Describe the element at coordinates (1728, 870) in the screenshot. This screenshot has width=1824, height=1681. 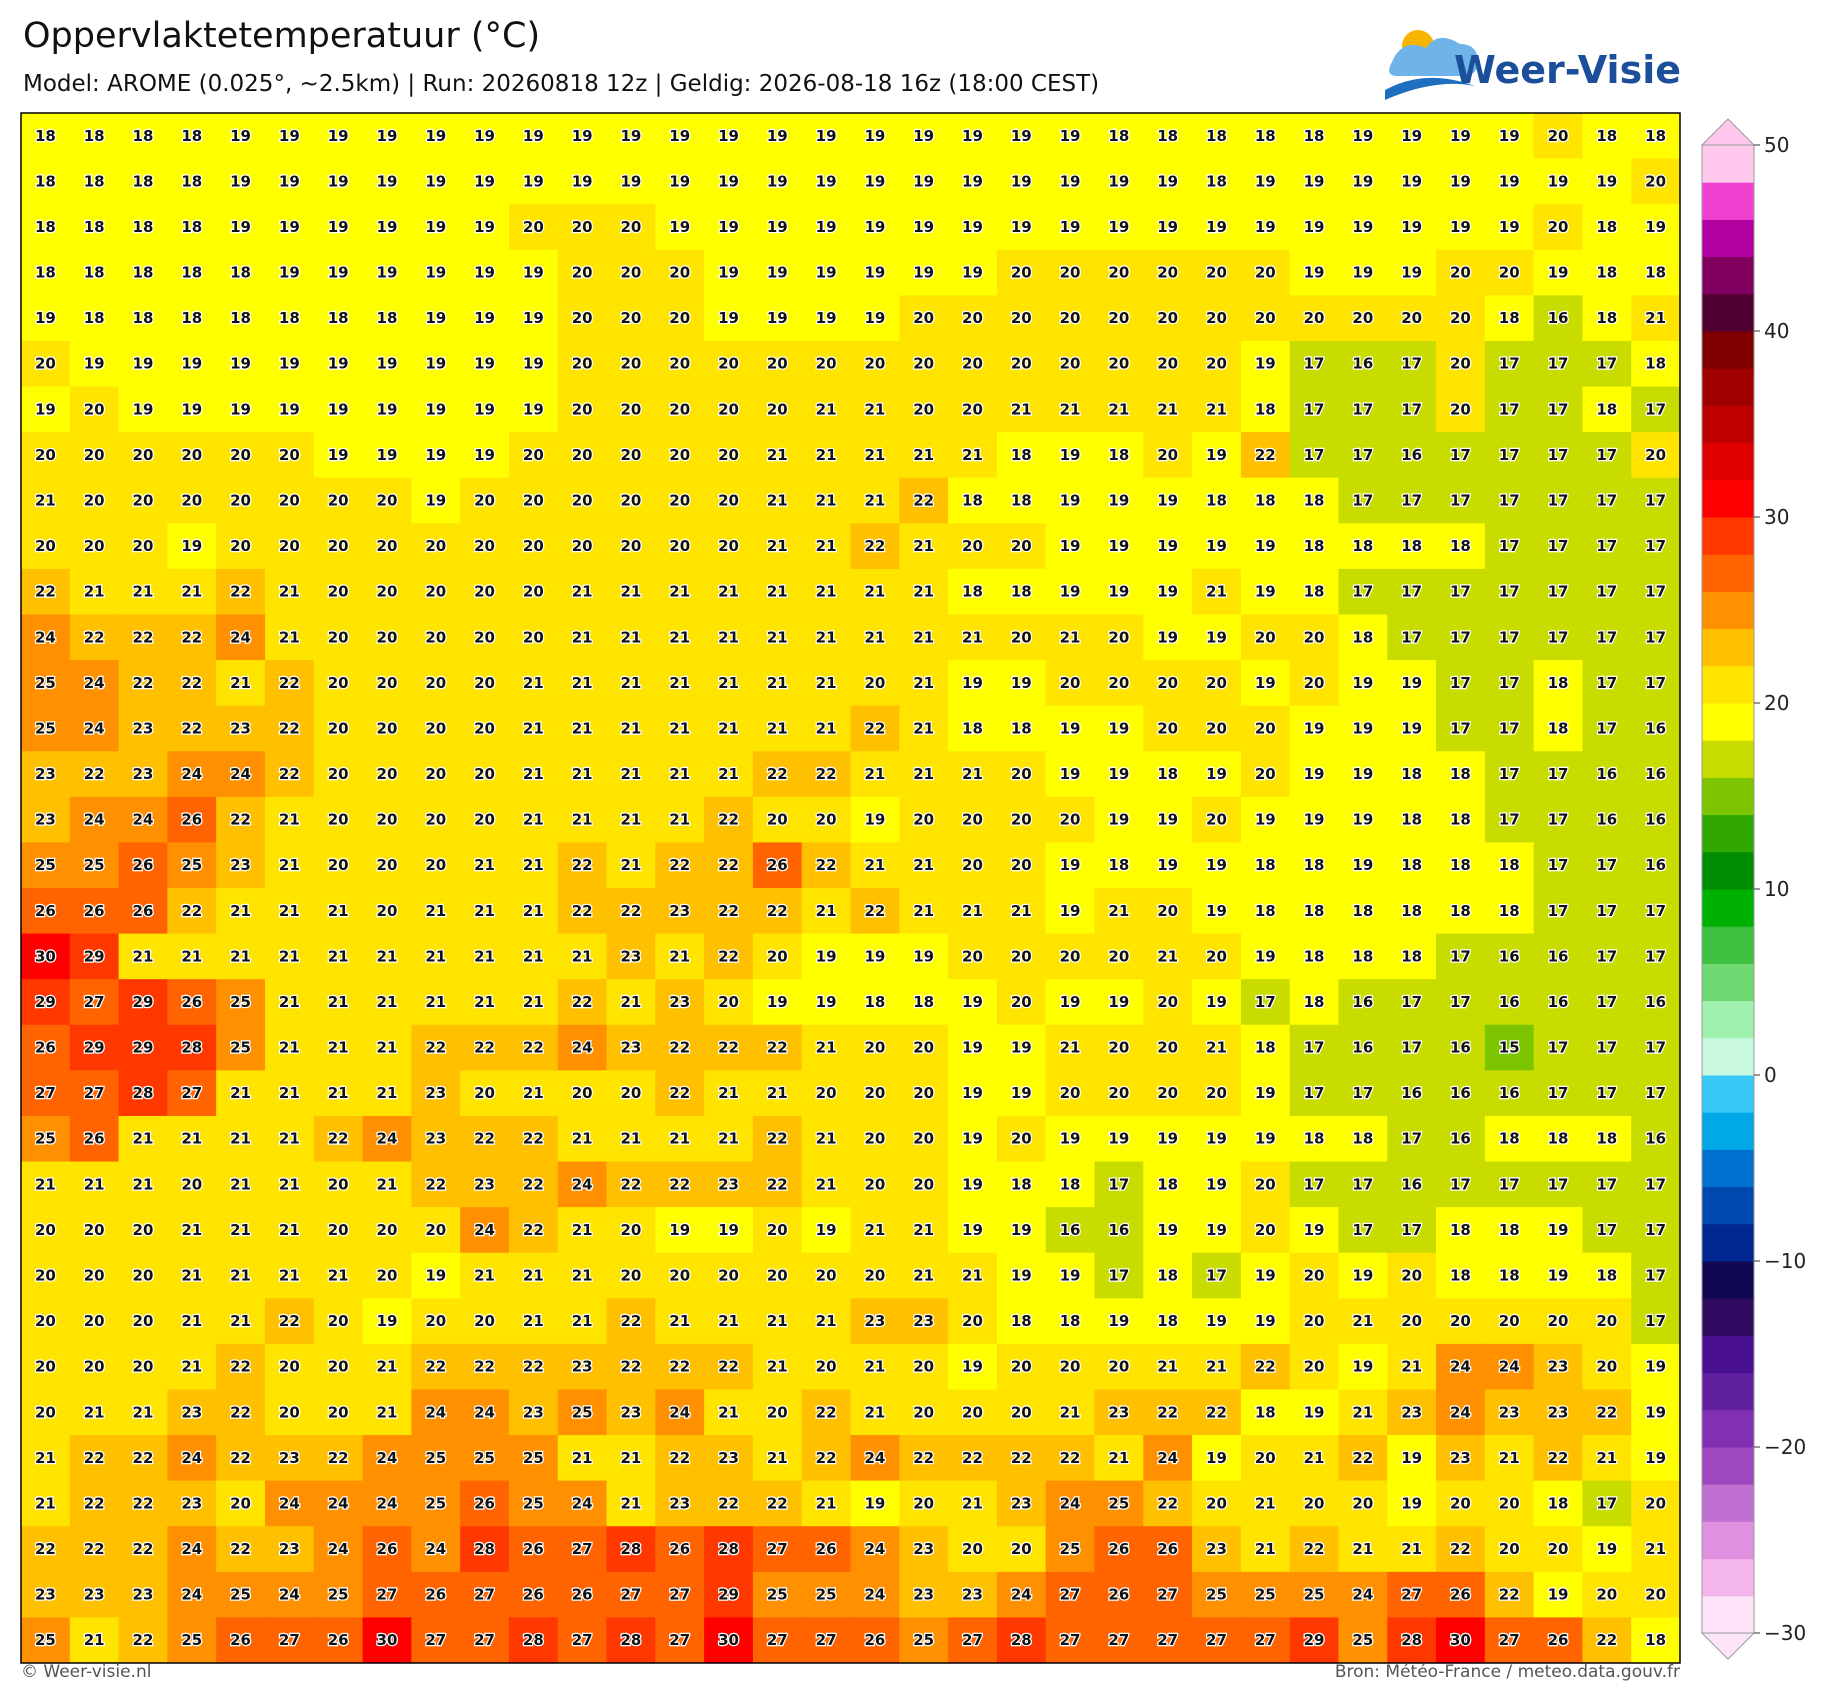
I see `colorbar-step` at that location.